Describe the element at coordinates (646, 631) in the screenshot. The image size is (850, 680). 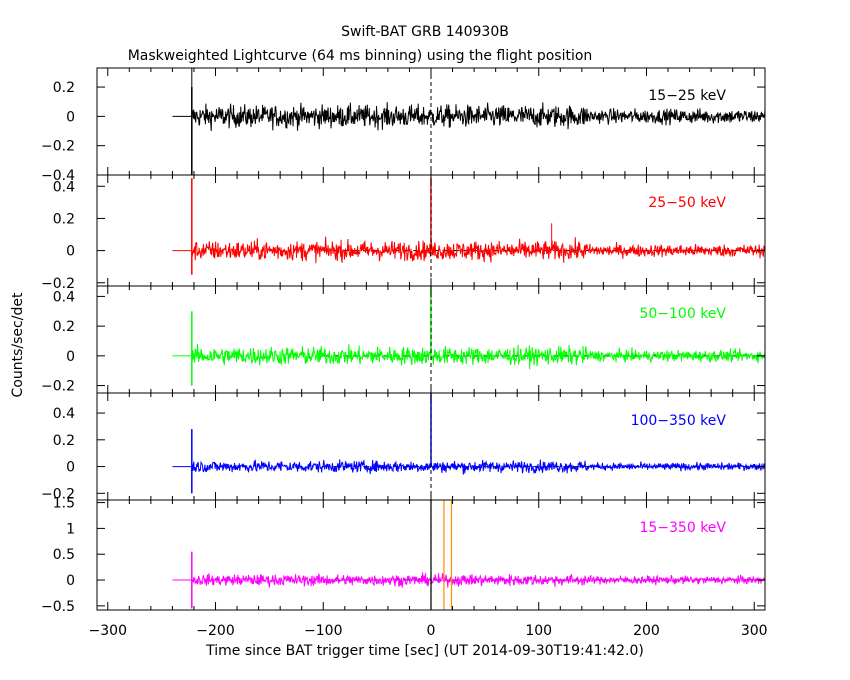
I see `x-tick-label: 200` at that location.